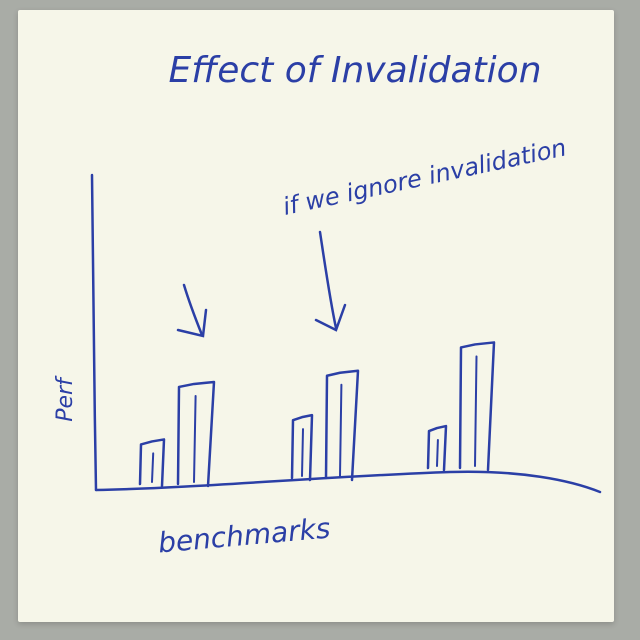 The image size is (640, 640). I want to click on bar-series2-group2-stroke, so click(341, 430).